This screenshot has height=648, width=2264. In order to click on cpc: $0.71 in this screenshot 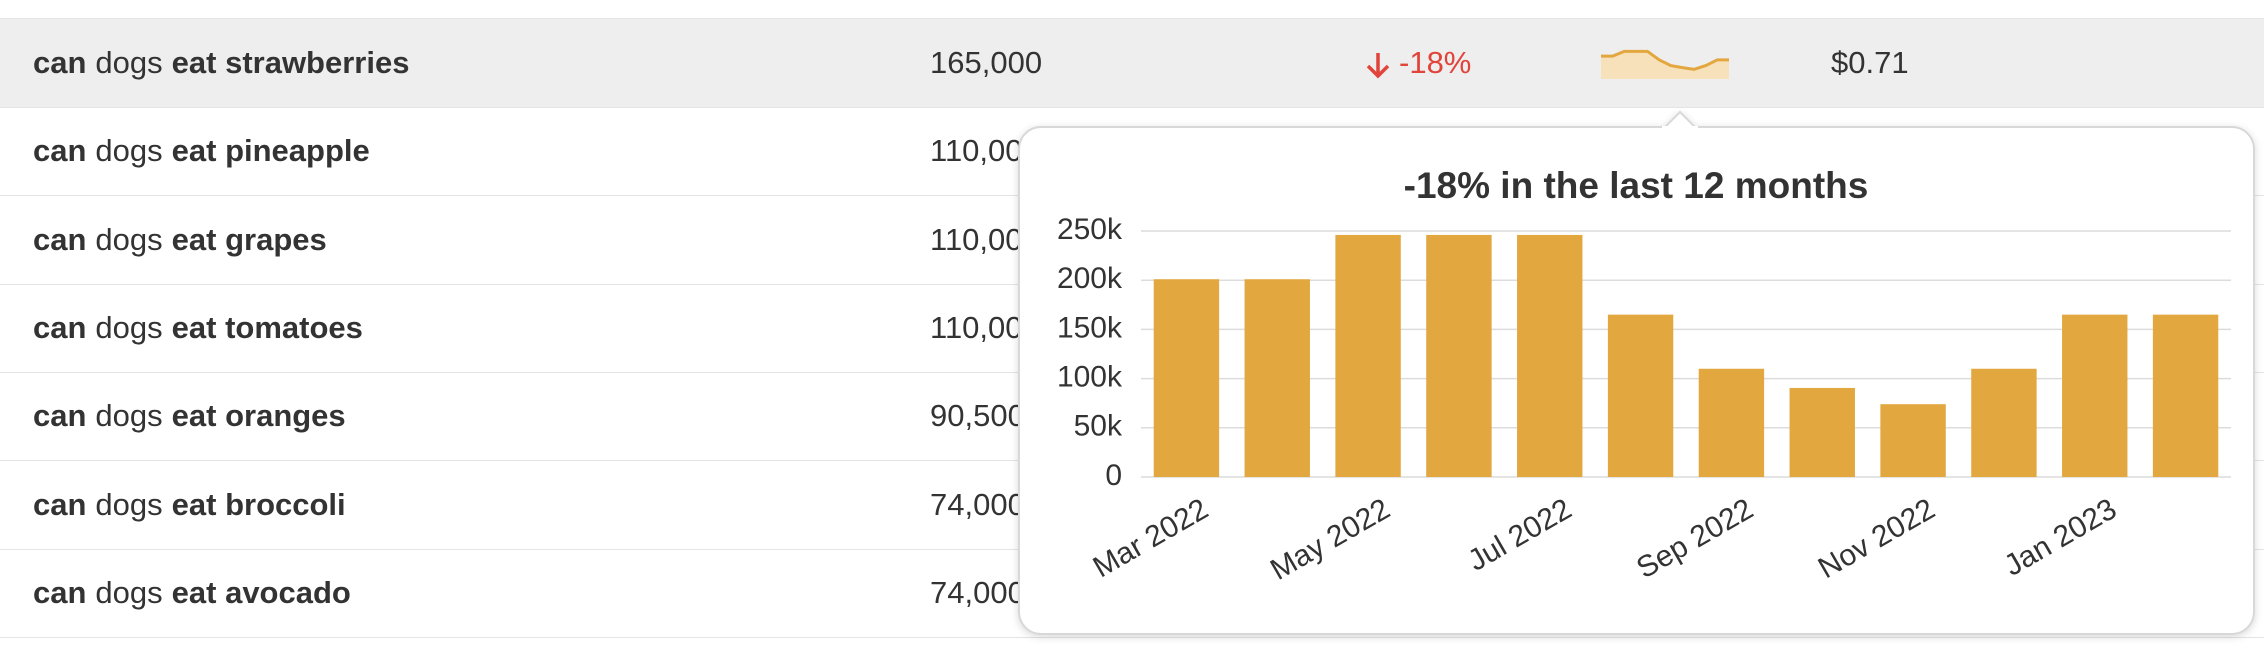, I will do `click(1870, 62)`.